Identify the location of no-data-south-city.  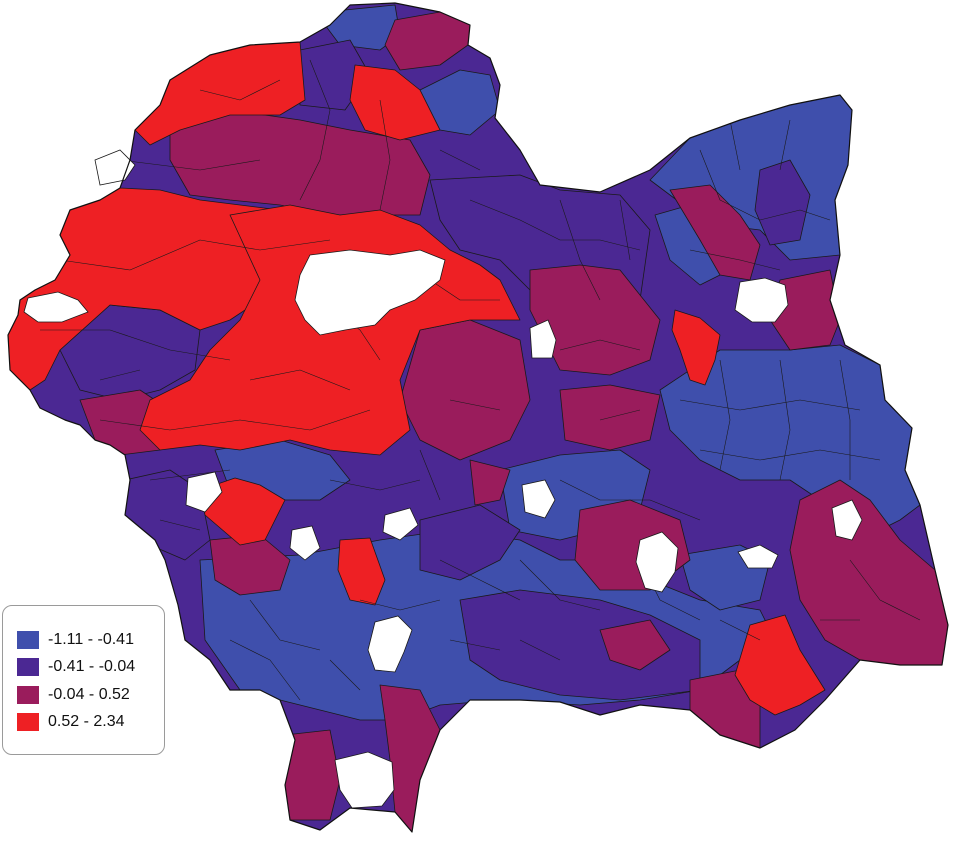
(390, 644).